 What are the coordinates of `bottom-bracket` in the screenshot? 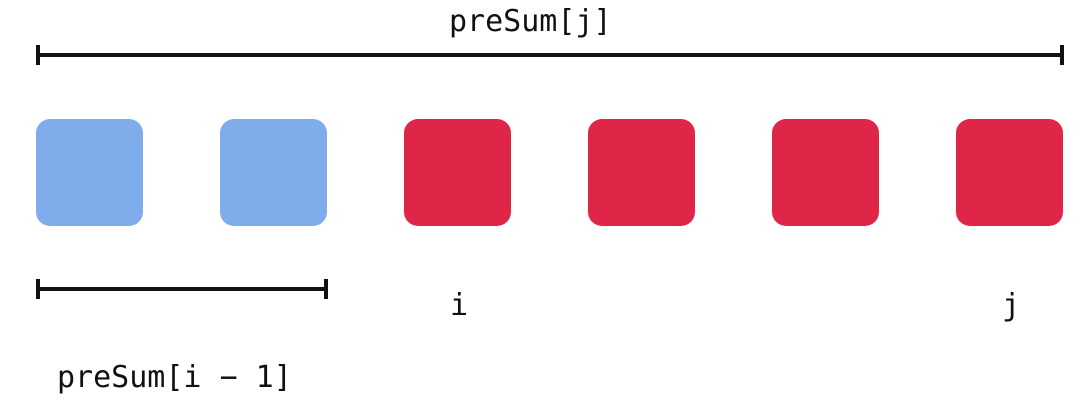 It's located at (182, 289).